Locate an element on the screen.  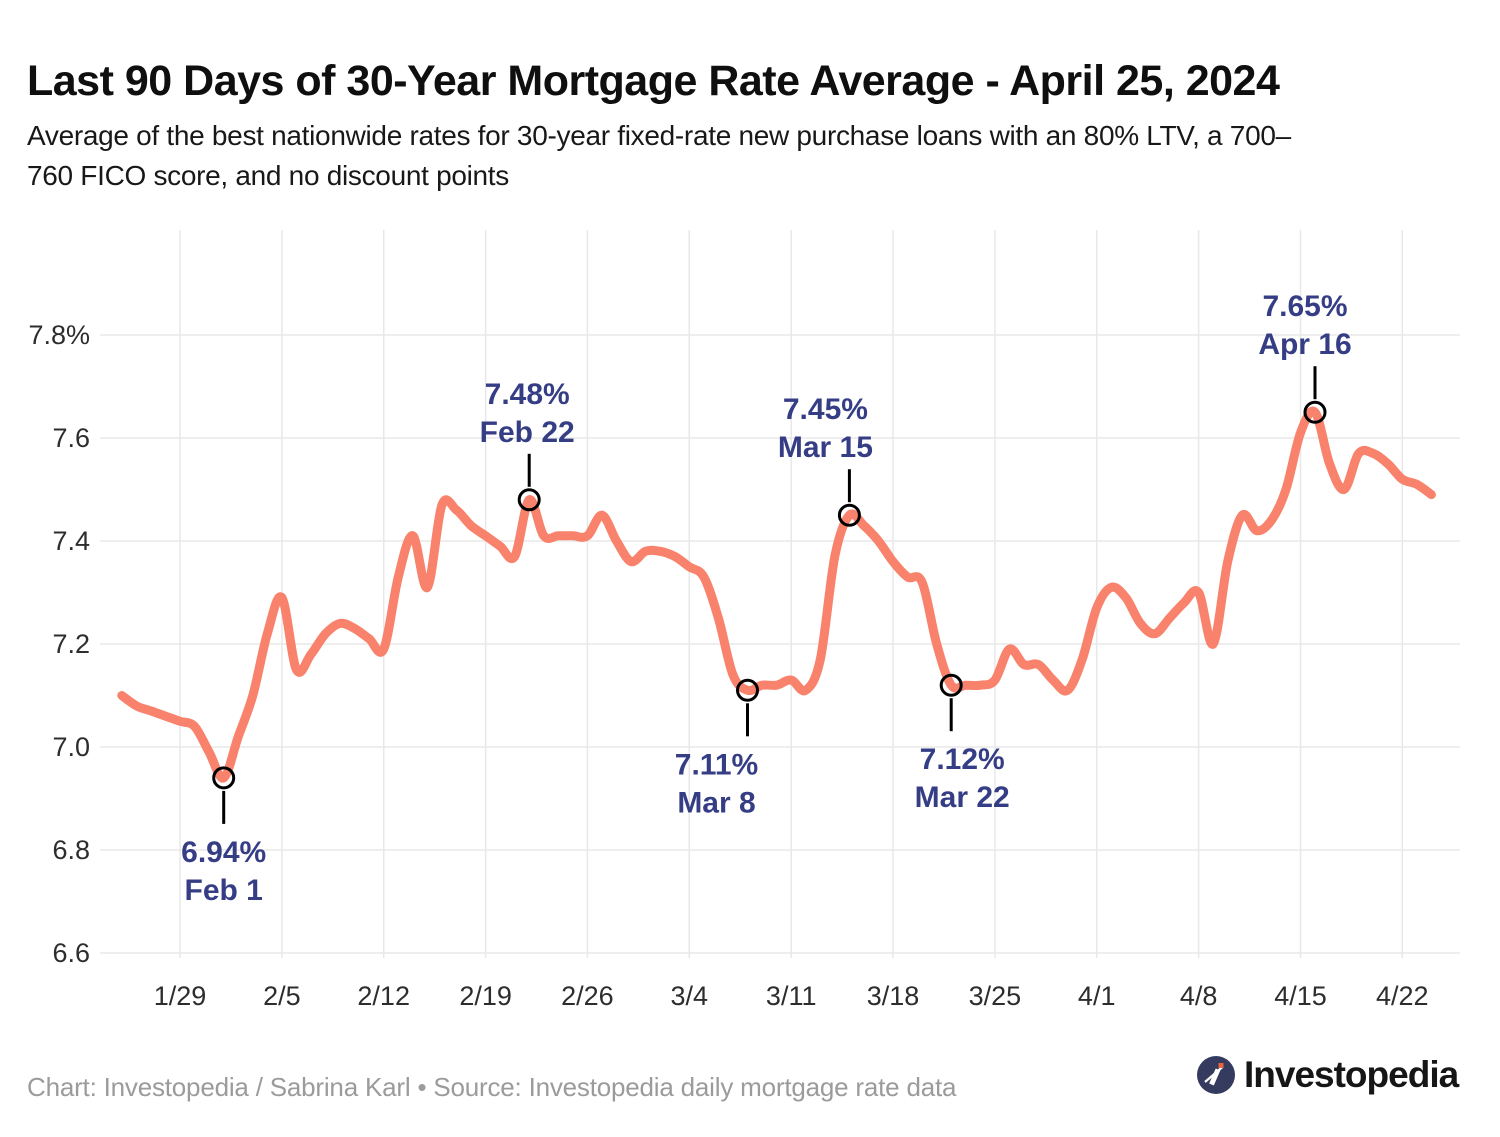
y-axis-tick-label: 6.6 is located at coordinates (71, 953).